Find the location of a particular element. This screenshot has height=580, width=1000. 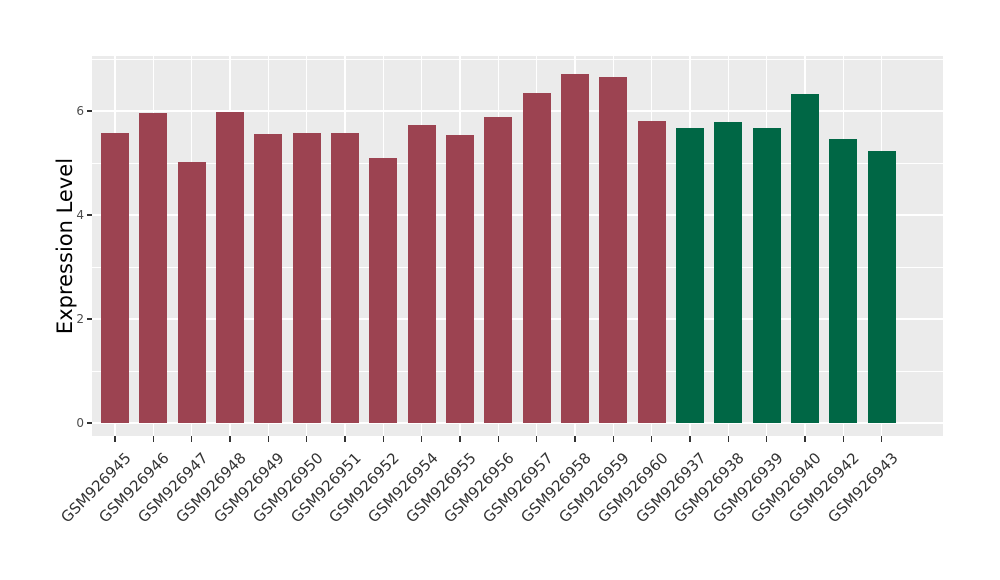

bar-GSM926937 is located at coordinates (690, 275).